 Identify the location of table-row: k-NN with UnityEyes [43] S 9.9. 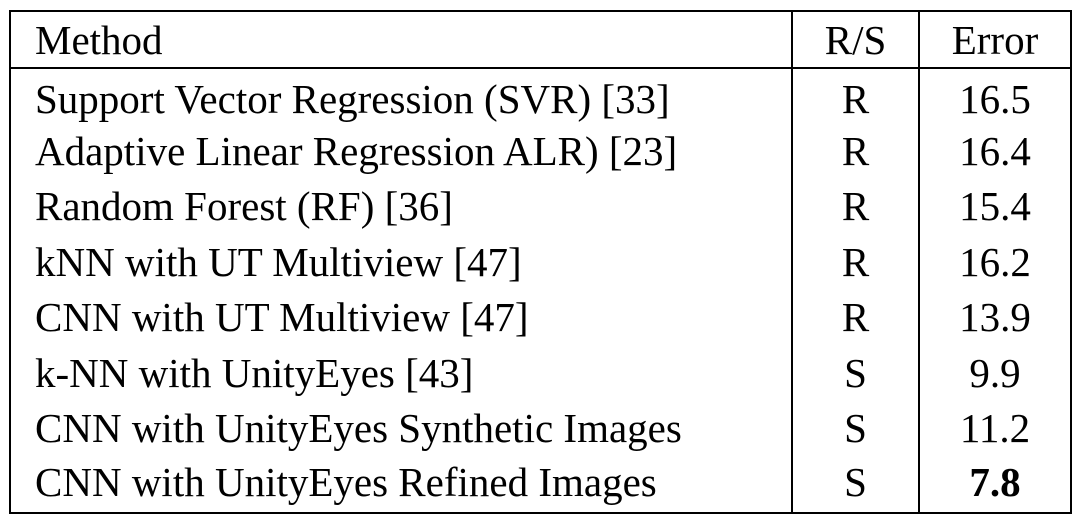
(540, 373).